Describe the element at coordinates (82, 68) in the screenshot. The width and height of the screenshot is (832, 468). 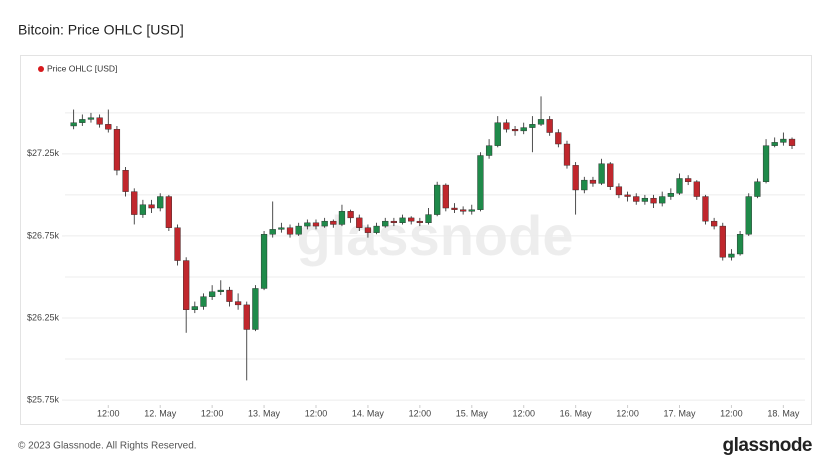
I see `legend-label: Price OHLC [USD]` at that location.